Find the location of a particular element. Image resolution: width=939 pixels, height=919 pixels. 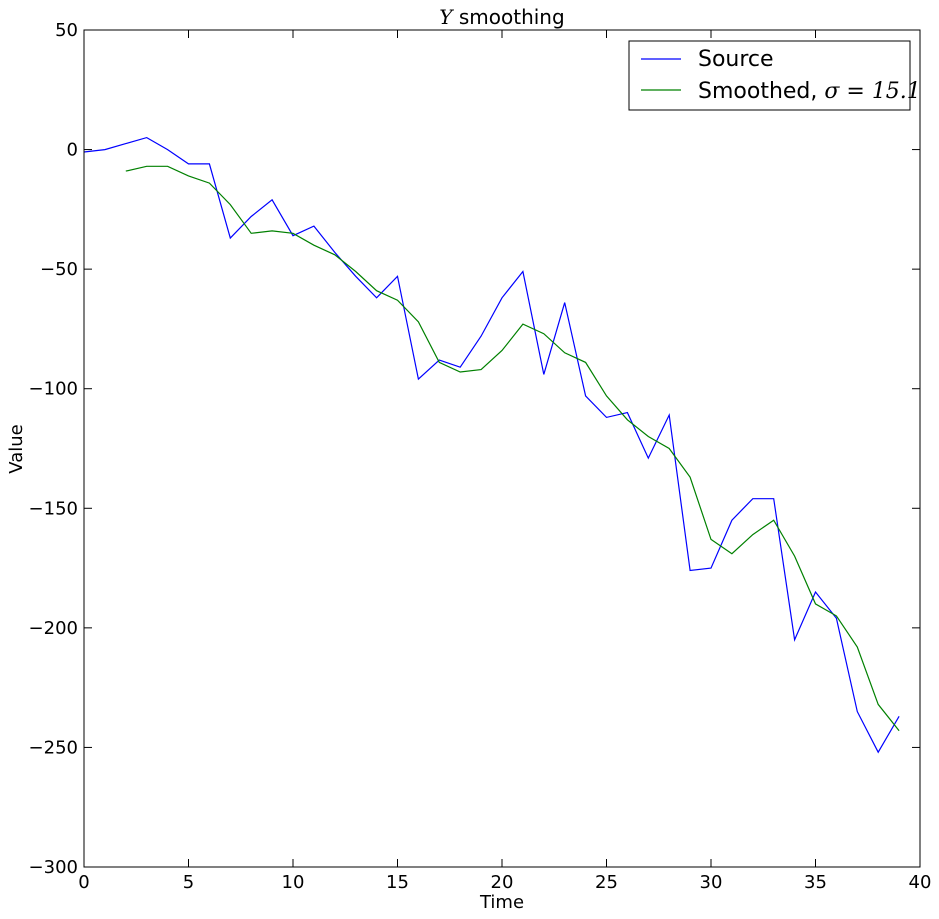

y-tick-label: −50 is located at coordinates (59, 269).